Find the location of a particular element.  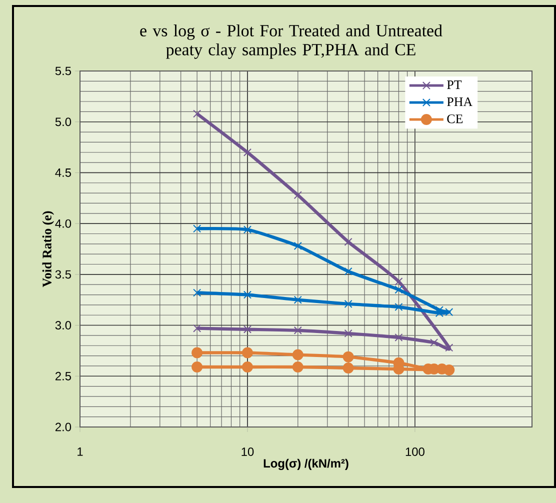

y-tick-label: 2.5 is located at coordinates (63, 376).